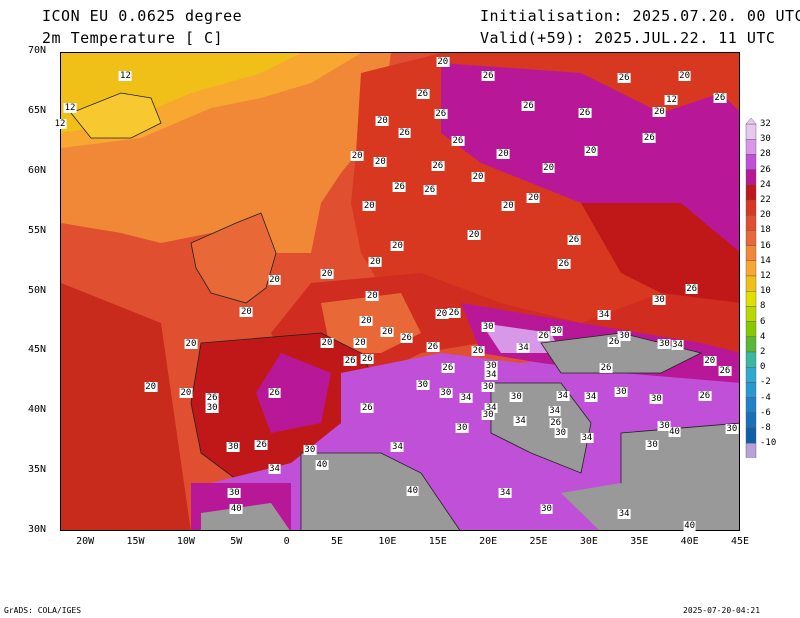 This screenshot has height=618, width=800. Describe the element at coordinates (37, 410) in the screenshot. I see `lat-tick-label: 40N` at that location.